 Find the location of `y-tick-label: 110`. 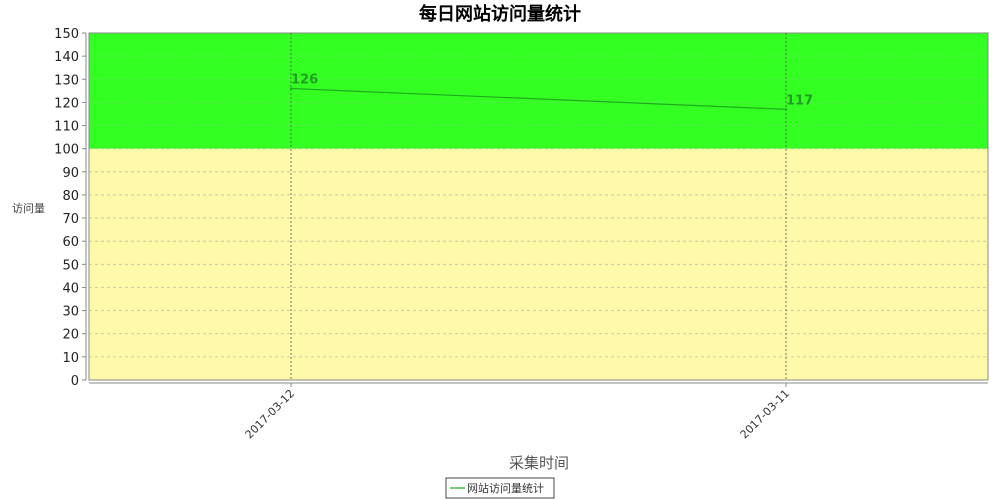

y-tick-label: 110 is located at coordinates (66, 127).